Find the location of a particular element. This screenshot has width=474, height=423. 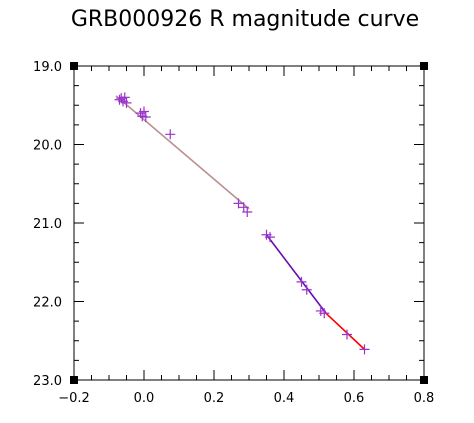

y-tick-label: 22.0 is located at coordinates (47, 303).